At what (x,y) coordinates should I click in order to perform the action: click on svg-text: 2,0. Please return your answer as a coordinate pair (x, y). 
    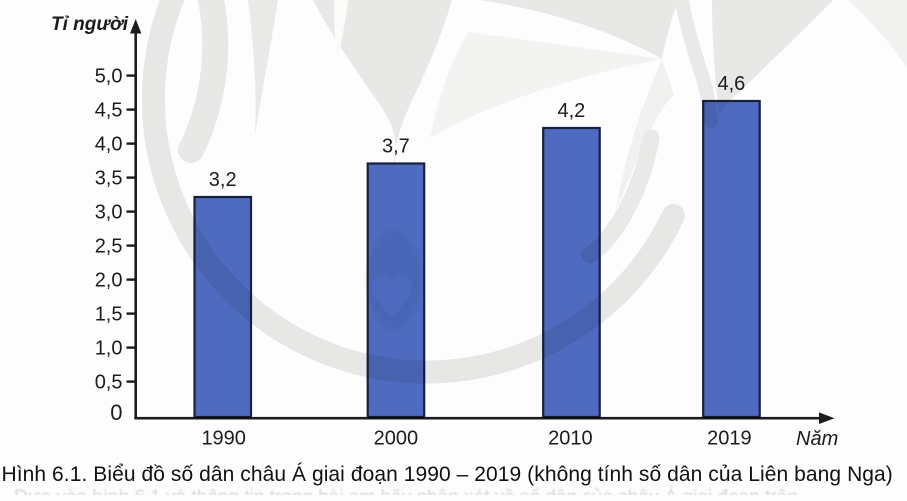
    Looking at the image, I should click on (109, 281).